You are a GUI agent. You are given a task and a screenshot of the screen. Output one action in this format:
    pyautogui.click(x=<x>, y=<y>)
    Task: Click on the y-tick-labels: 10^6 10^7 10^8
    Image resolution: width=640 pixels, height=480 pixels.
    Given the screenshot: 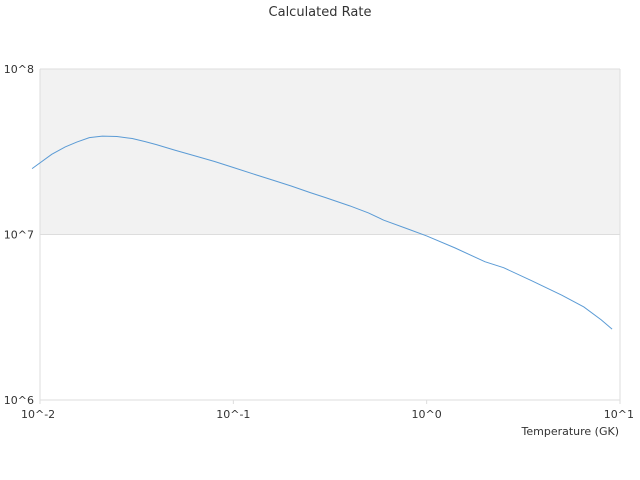 What is the action you would take?
    pyautogui.click(x=19, y=235)
    